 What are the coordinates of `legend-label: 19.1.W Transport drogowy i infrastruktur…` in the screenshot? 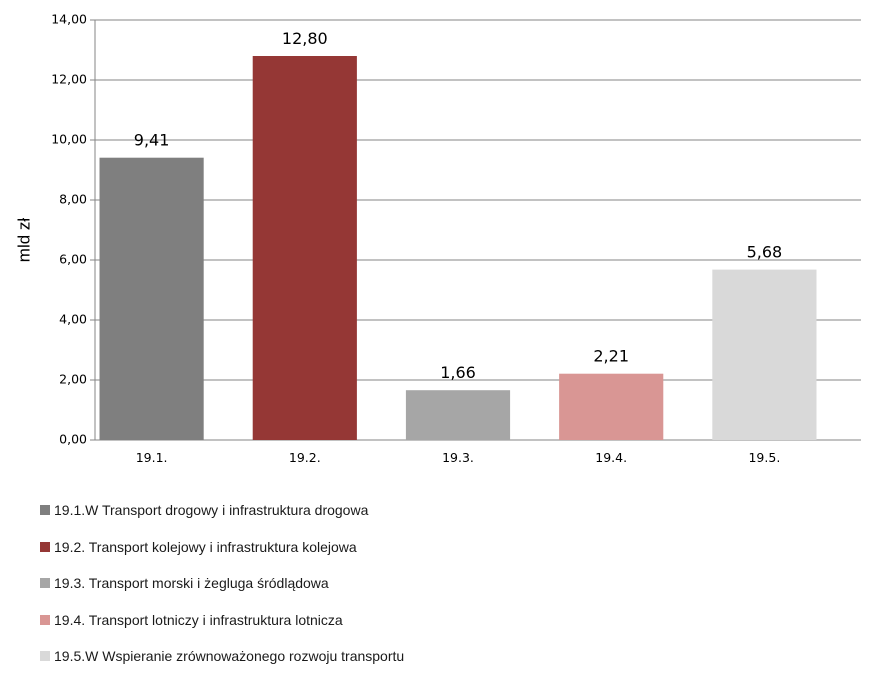 It's located at (211, 510).